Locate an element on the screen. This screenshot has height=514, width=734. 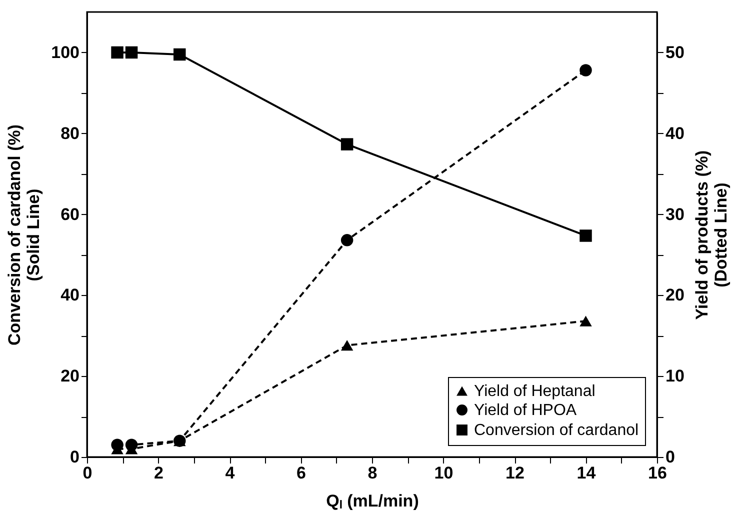
x-tick-label: 8 is located at coordinates (373, 473).